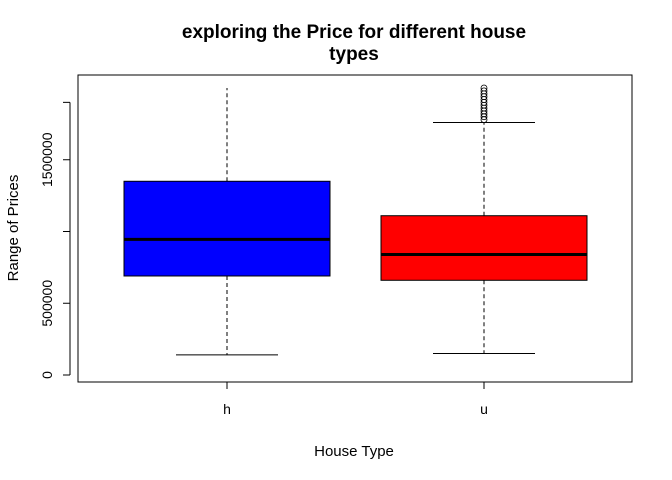  Describe the element at coordinates (354, 54) in the screenshot. I see `chart-title-line-2: types` at that location.